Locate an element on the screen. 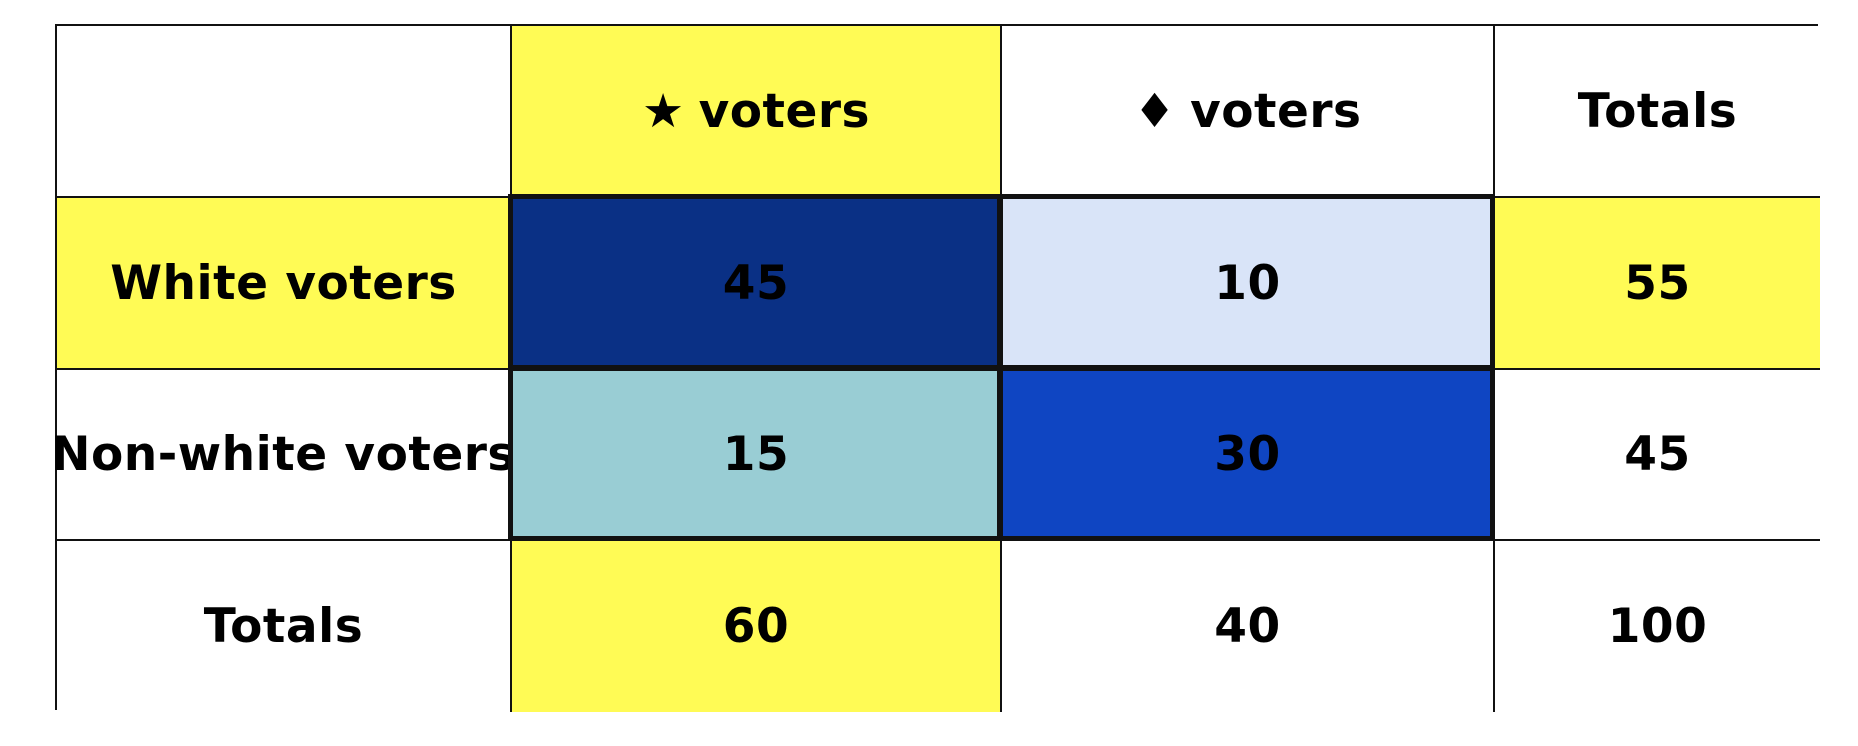 The width and height of the screenshot is (1858, 746). cell-nonwhite-star: 15 is located at coordinates (757, 455).